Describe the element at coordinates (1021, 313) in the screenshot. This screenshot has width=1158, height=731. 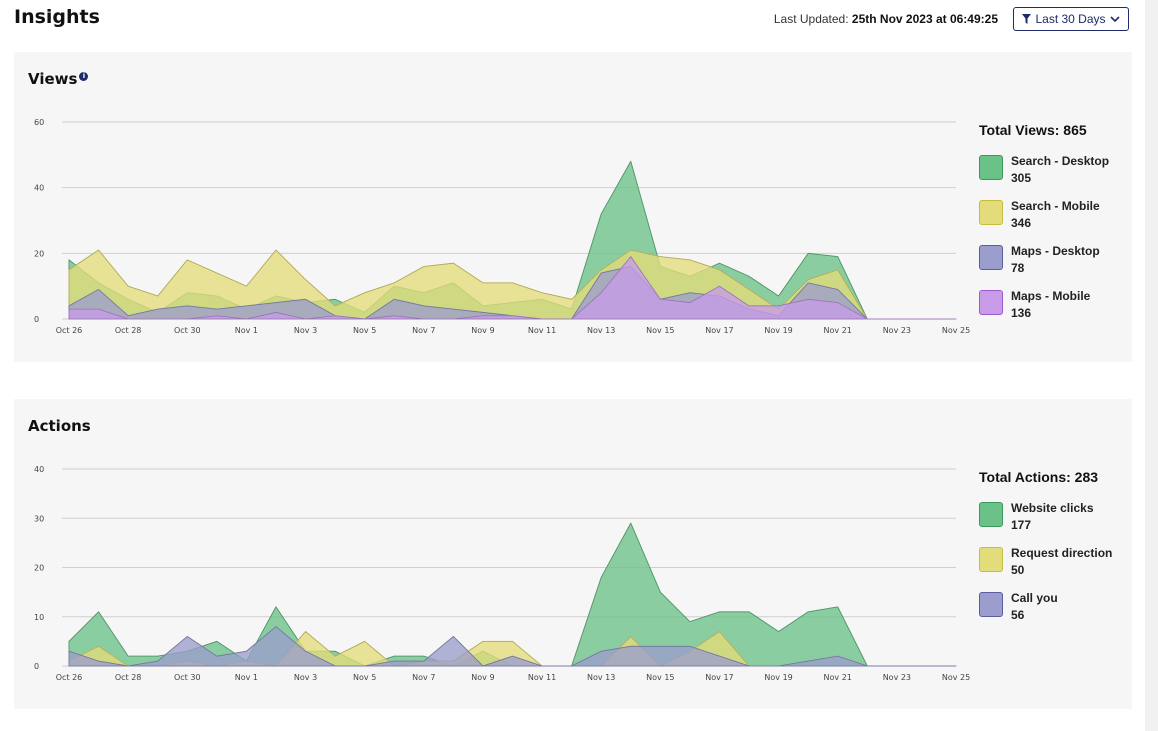
I see `legend-value: 136` at that location.